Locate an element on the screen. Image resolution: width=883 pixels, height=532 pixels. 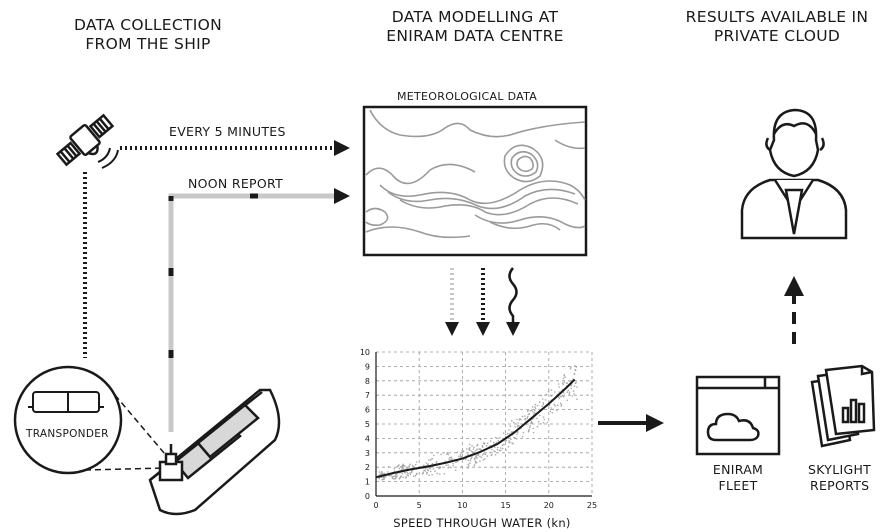
stage-header-line1: RESULTS AVAILABLE IN is located at coordinates (777, 17).